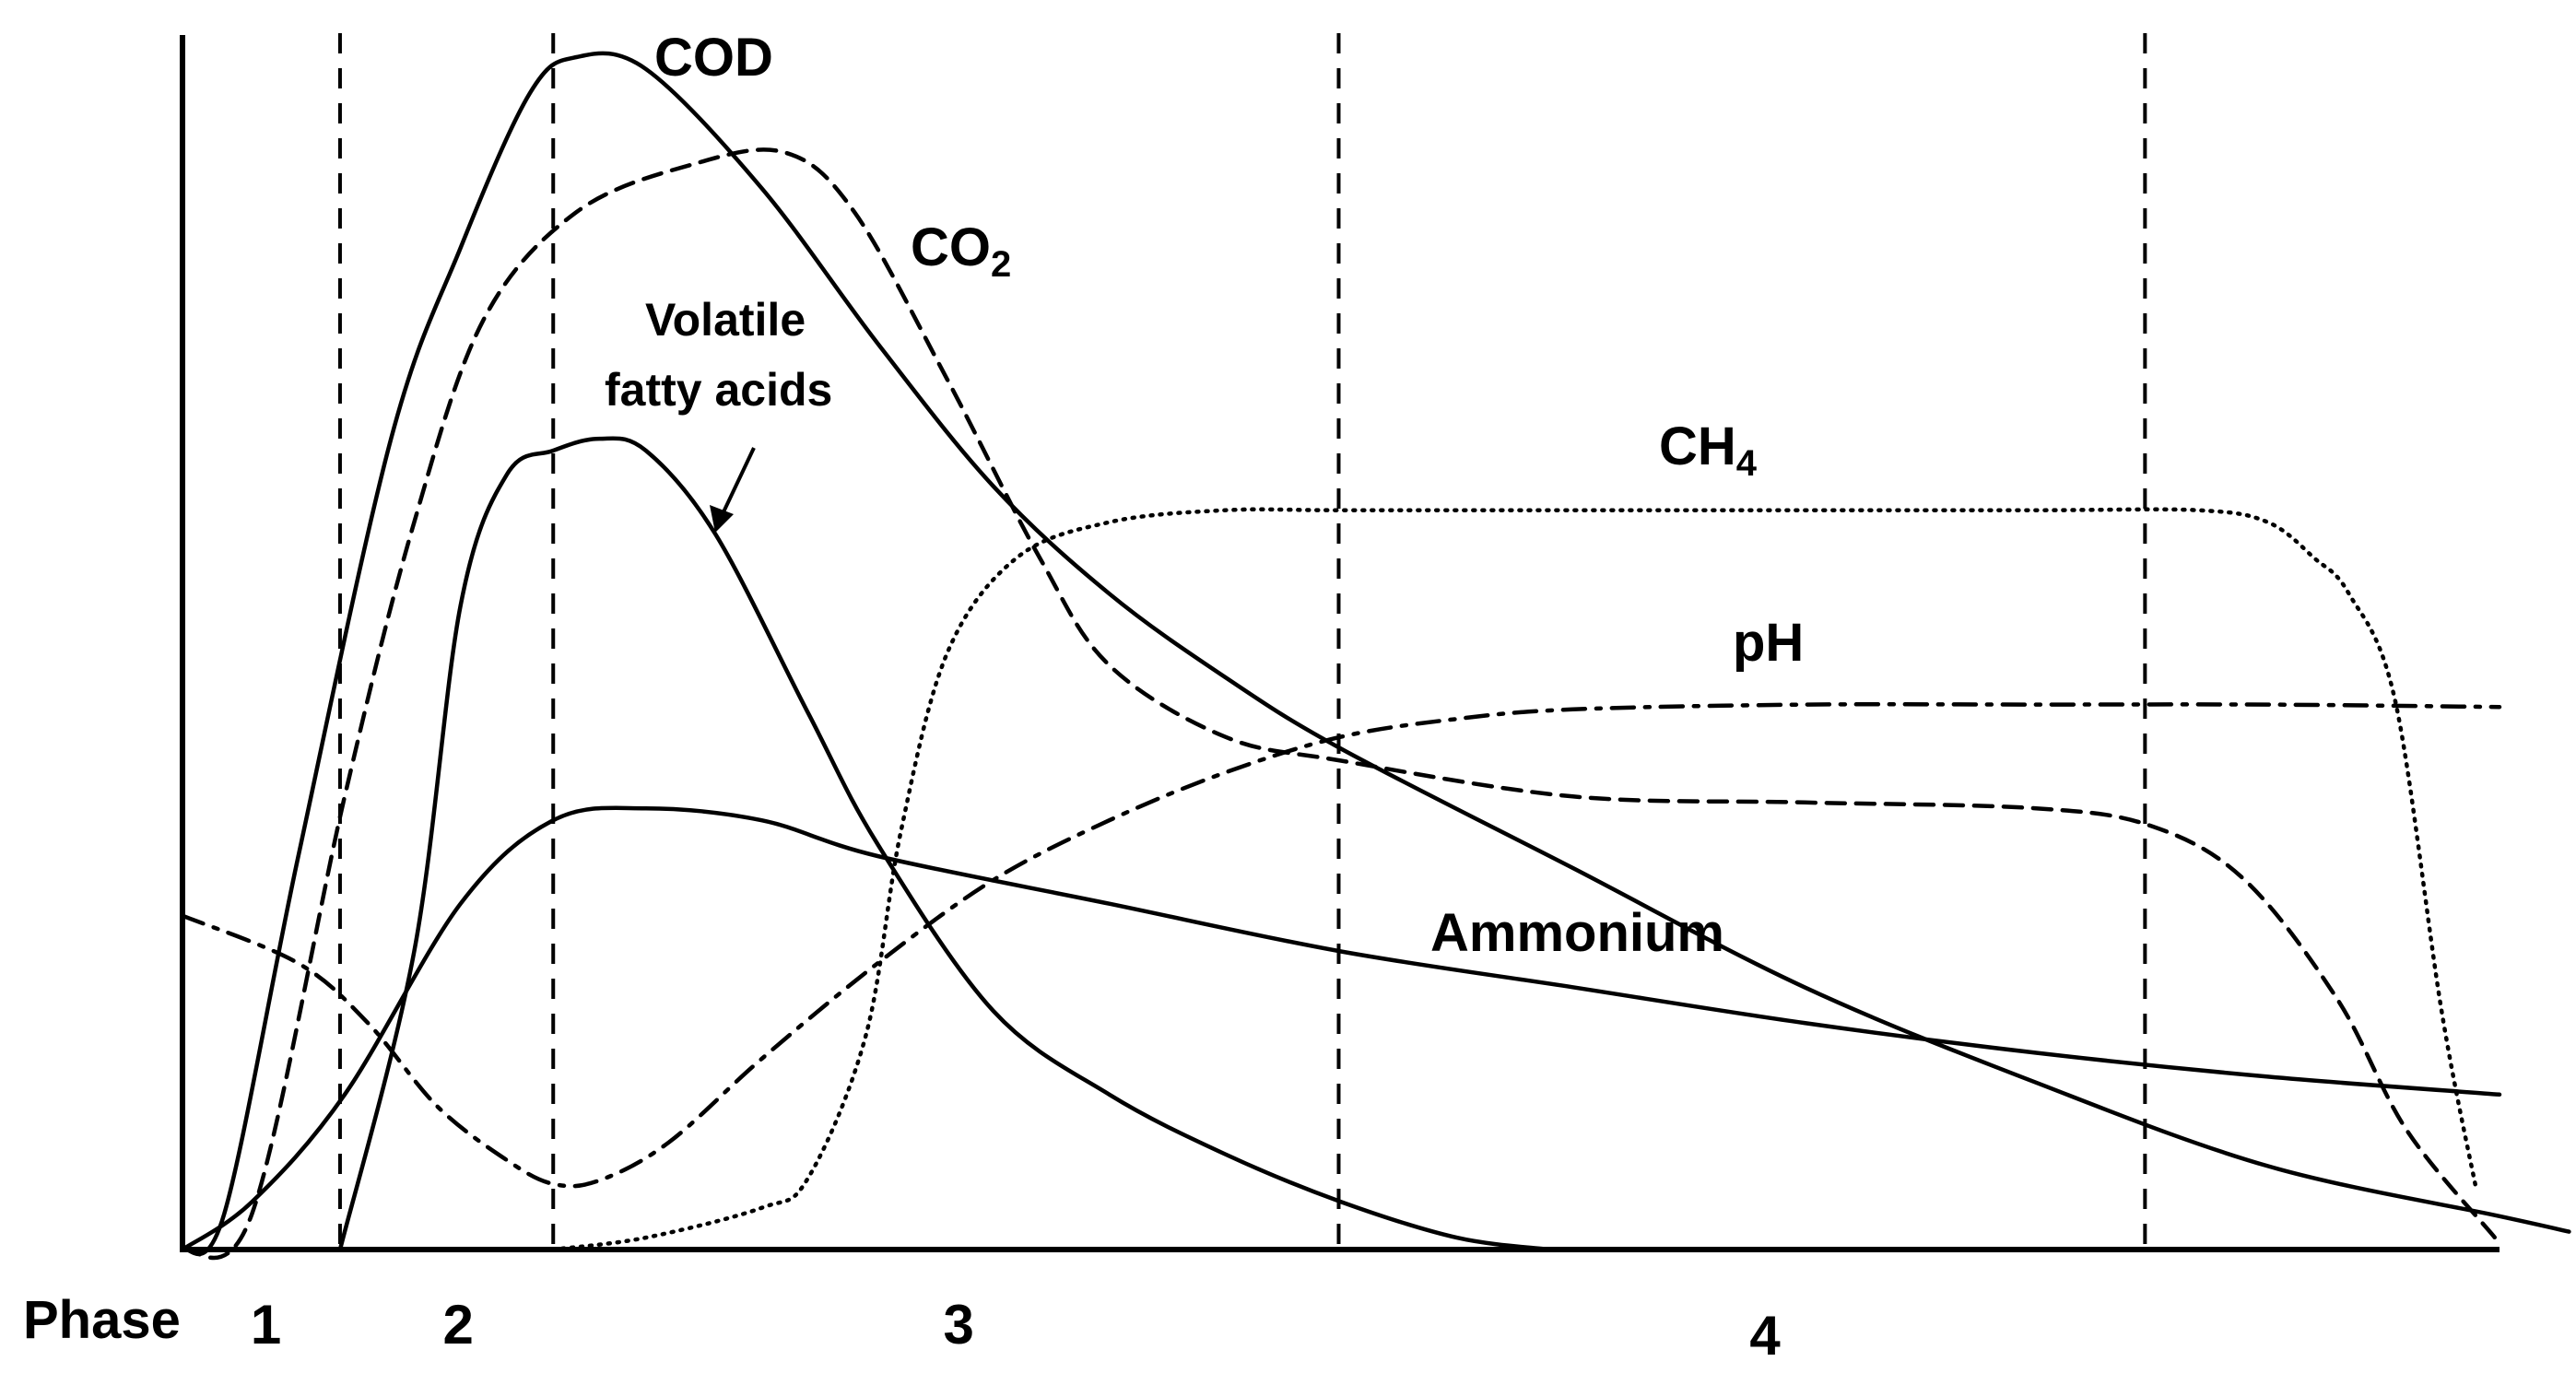  Describe the element at coordinates (726, 320) in the screenshot. I see `vfa-label-line-1: Volatile` at that location.